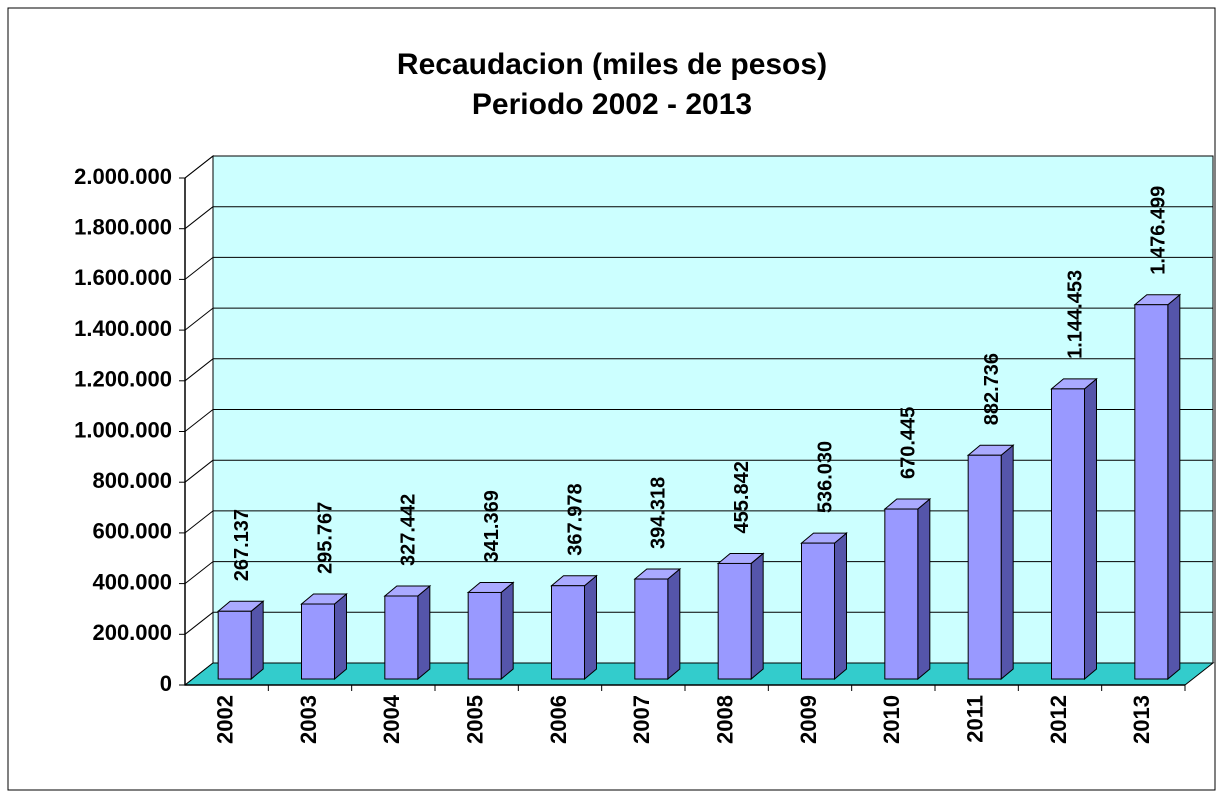 The width and height of the screenshot is (1223, 798). Describe the element at coordinates (612, 64) in the screenshot. I see `chart-title: Recaudacion (miles de pesos)` at that location.